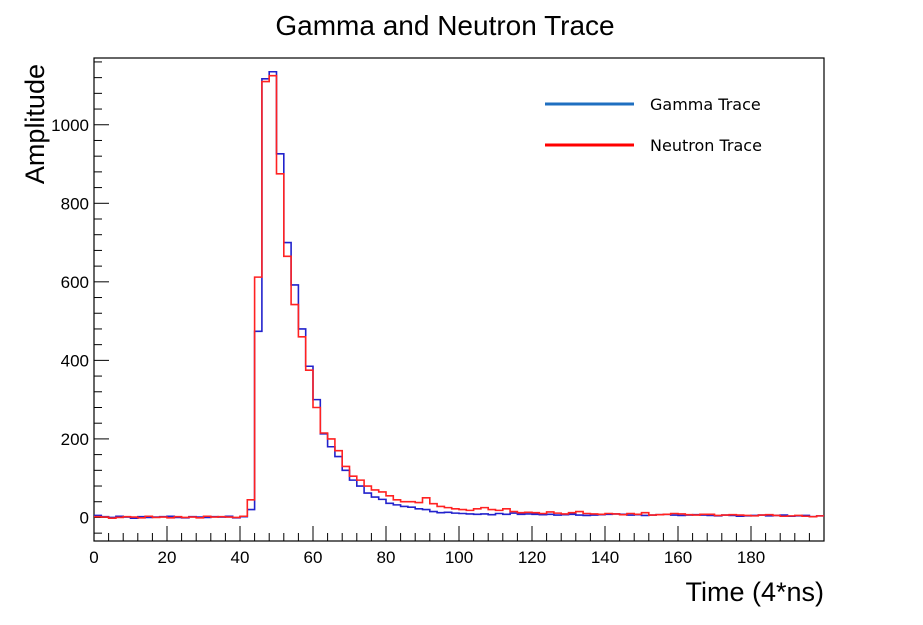 The height and width of the screenshot is (625, 923). Describe the element at coordinates (70, 125) in the screenshot. I see `y-tick-label: 1000` at that location.